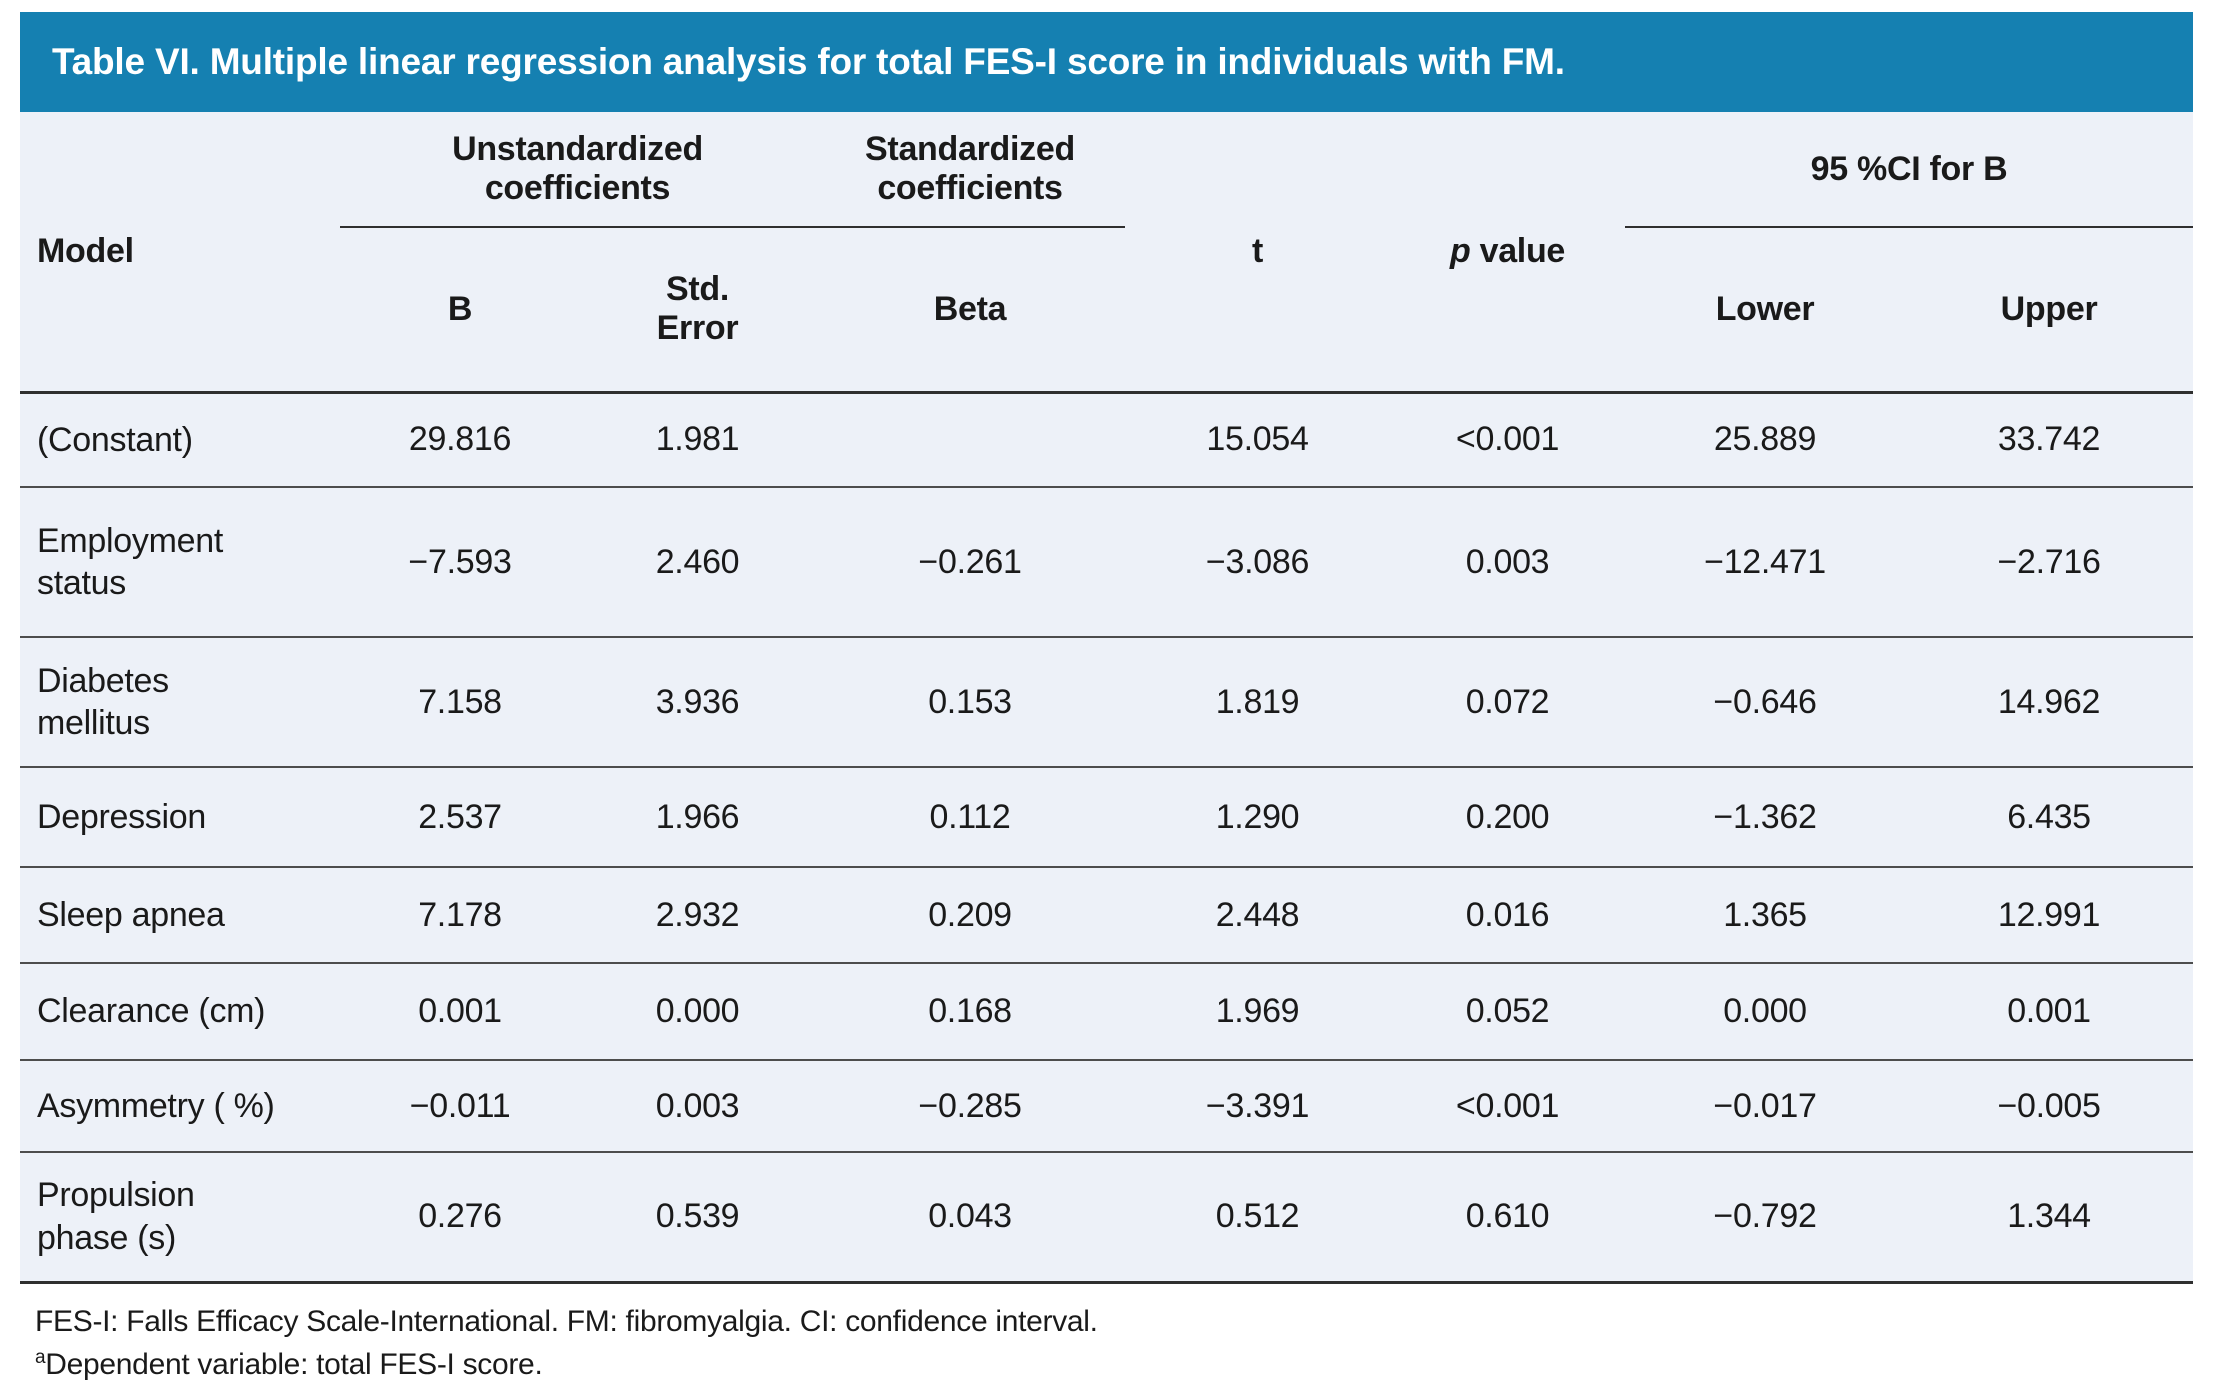 Image resolution: width=2238 pixels, height=1400 pixels. I want to click on p-cell: 0.200, so click(1507, 817).